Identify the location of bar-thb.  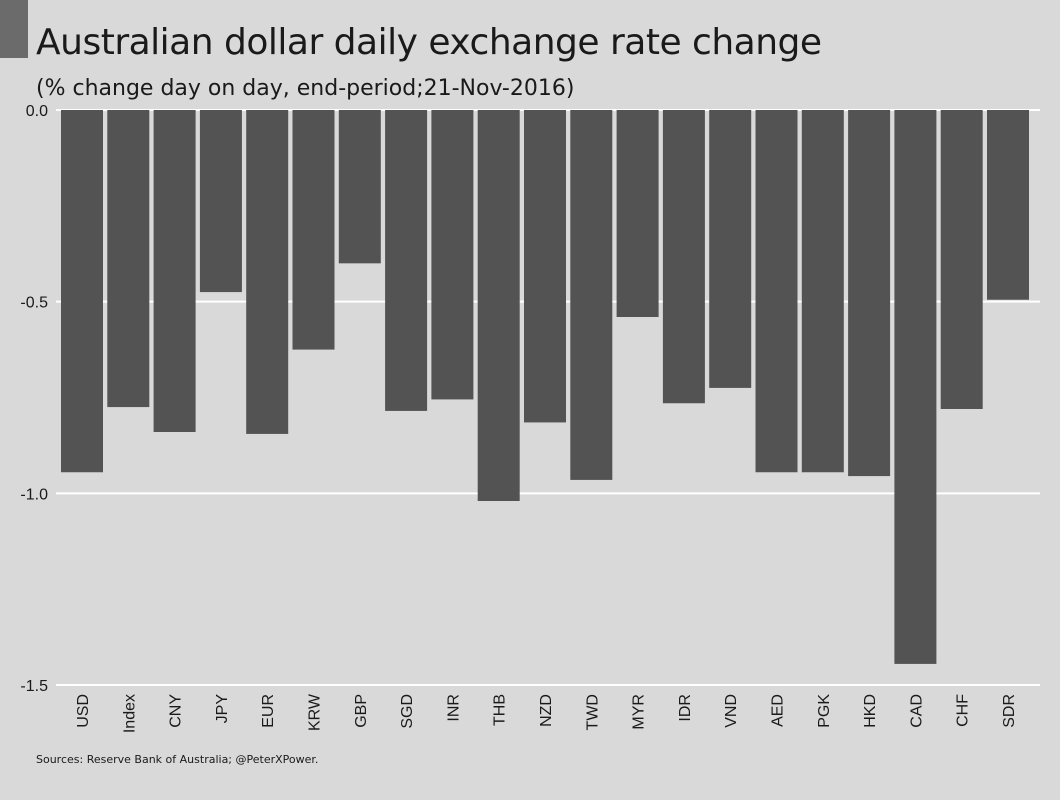
(498, 305).